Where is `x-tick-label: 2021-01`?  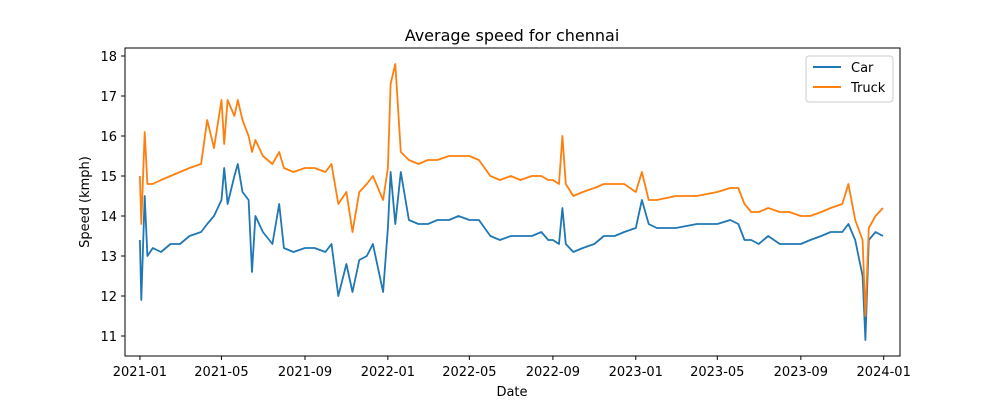
x-tick-label: 2021-01 is located at coordinates (140, 372).